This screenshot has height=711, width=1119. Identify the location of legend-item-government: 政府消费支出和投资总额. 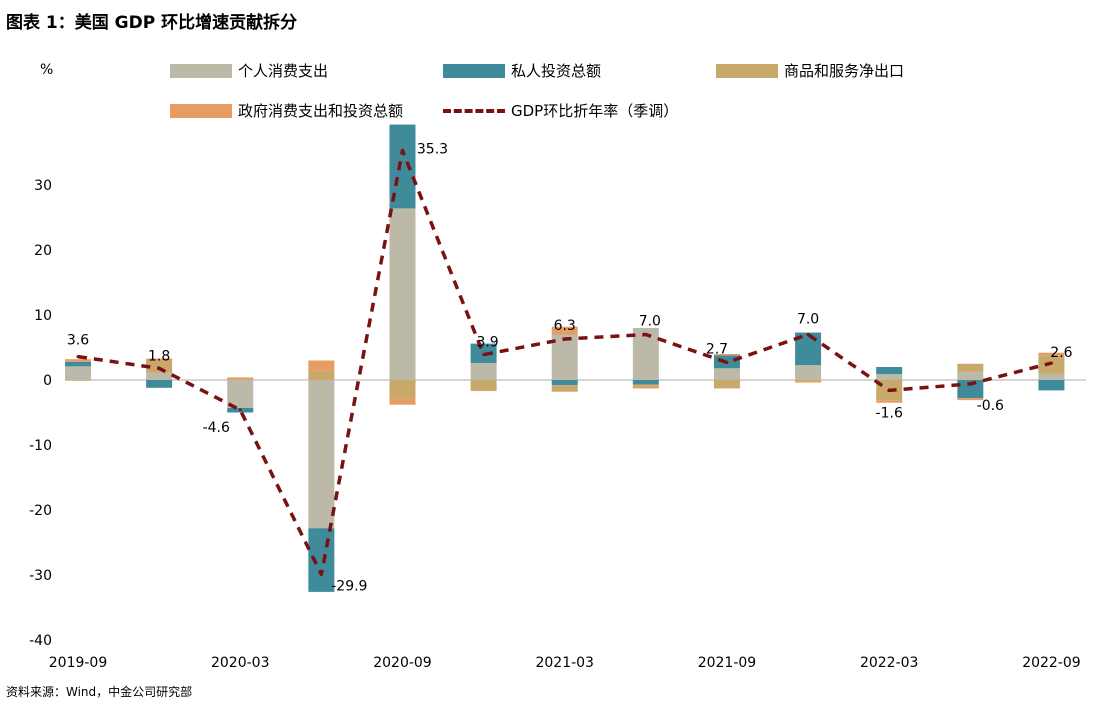
(286, 110).